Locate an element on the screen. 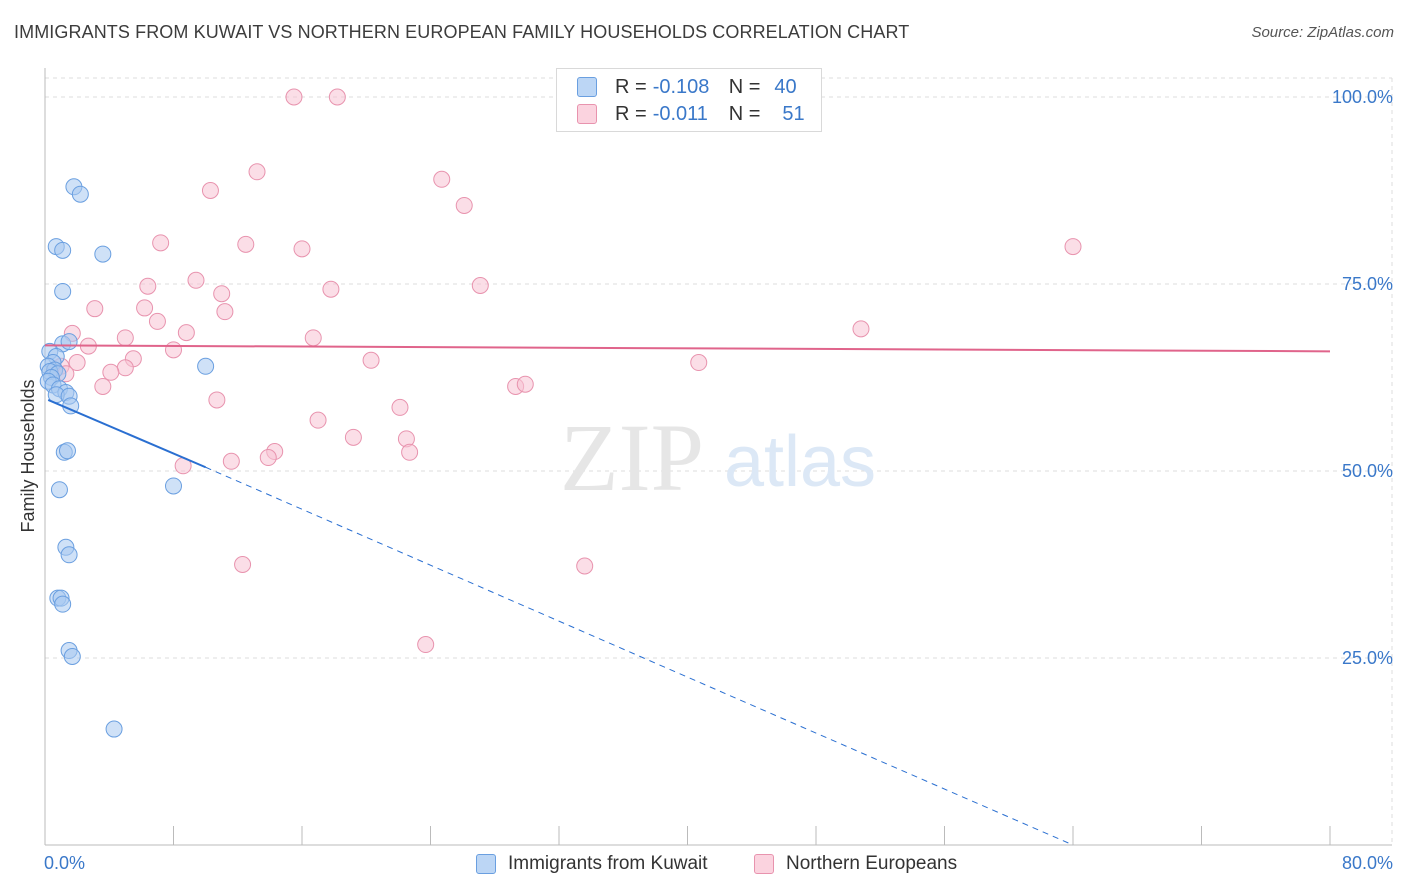 Image resolution: width=1406 pixels, height=892 pixels. legend-swatch-blue is located at coordinates (587, 87).